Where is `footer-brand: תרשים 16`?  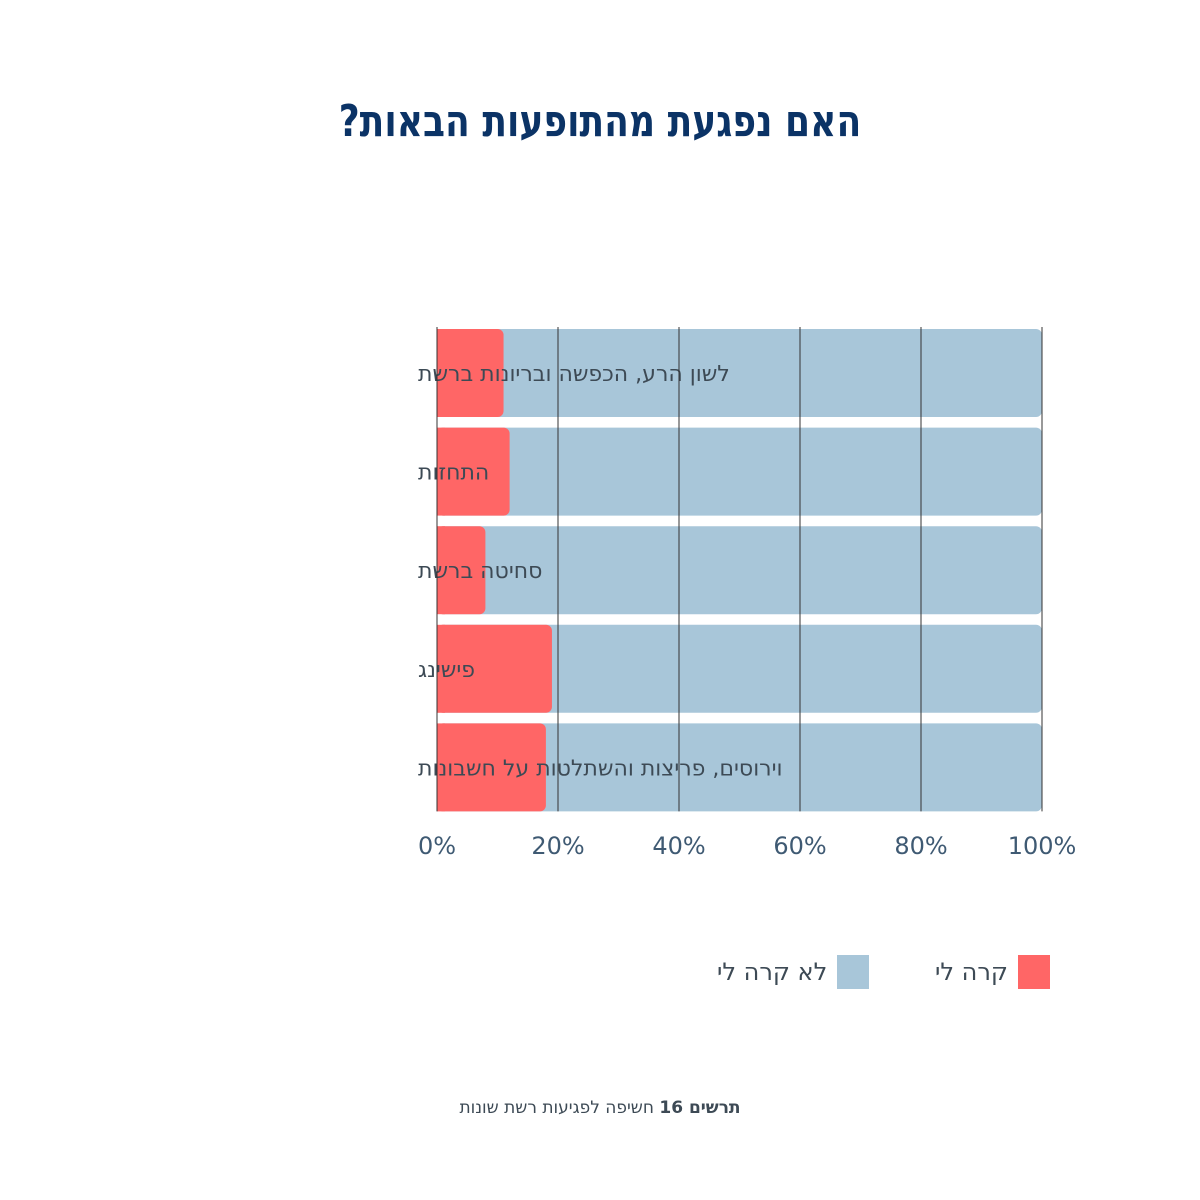
footer-brand: תרשים 16 is located at coordinates (700, 1108).